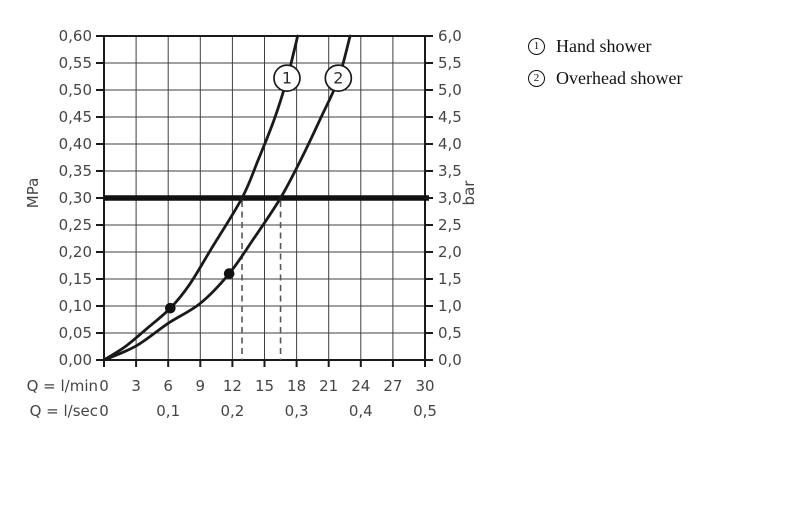 The image size is (800, 510). I want to click on y-left-tick-label: 0,00, so click(75, 360).